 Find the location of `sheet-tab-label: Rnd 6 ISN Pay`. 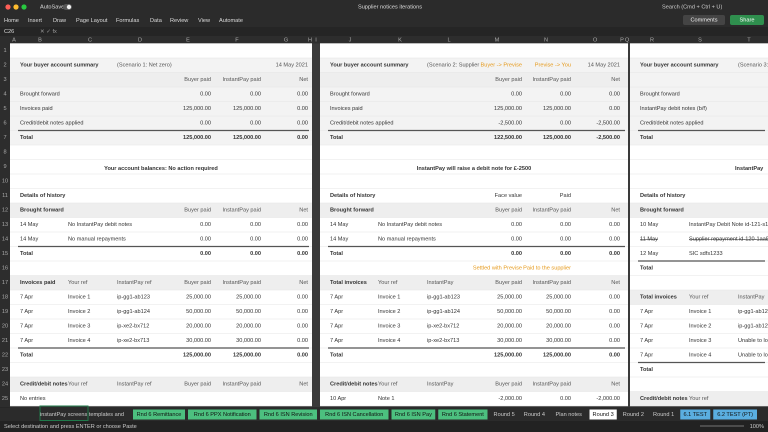

sheet-tab-label: Rnd 6 ISN Pay is located at coordinates (413, 415).